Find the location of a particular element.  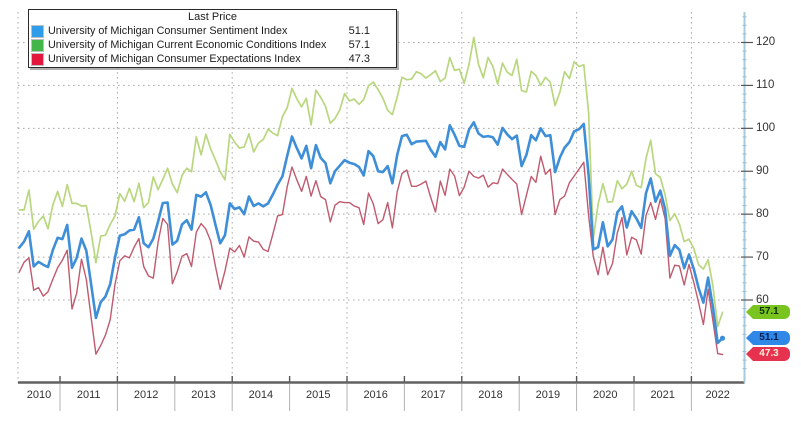

y-axis-label: 110 is located at coordinates (765, 85).